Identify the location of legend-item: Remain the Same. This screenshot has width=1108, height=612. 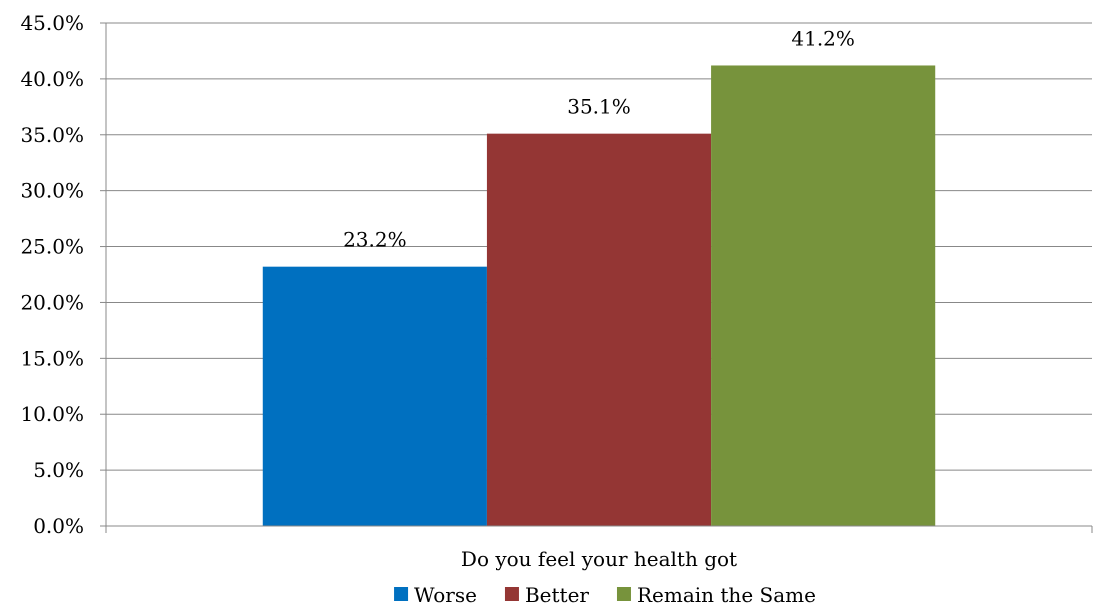
(716, 595).